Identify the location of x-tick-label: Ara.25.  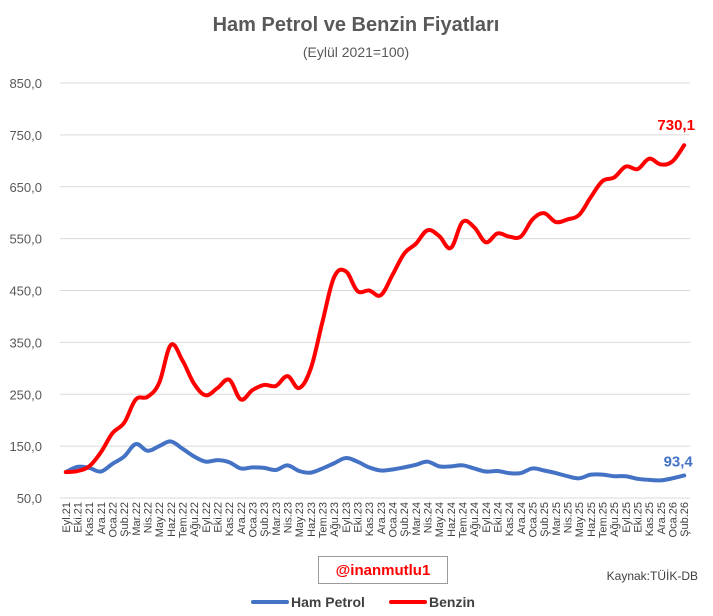
(662, 518).